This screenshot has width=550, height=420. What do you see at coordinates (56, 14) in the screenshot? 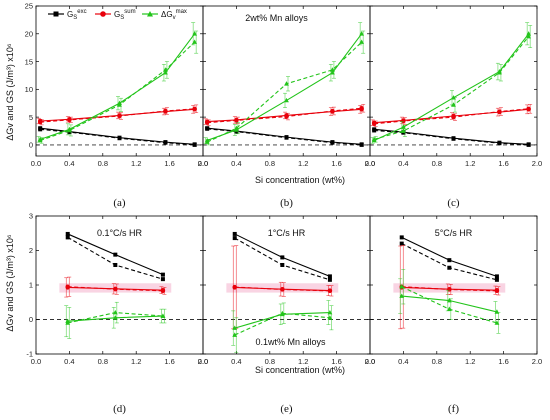
I see `legend-marker-gs-exc` at bounding box center [56, 14].